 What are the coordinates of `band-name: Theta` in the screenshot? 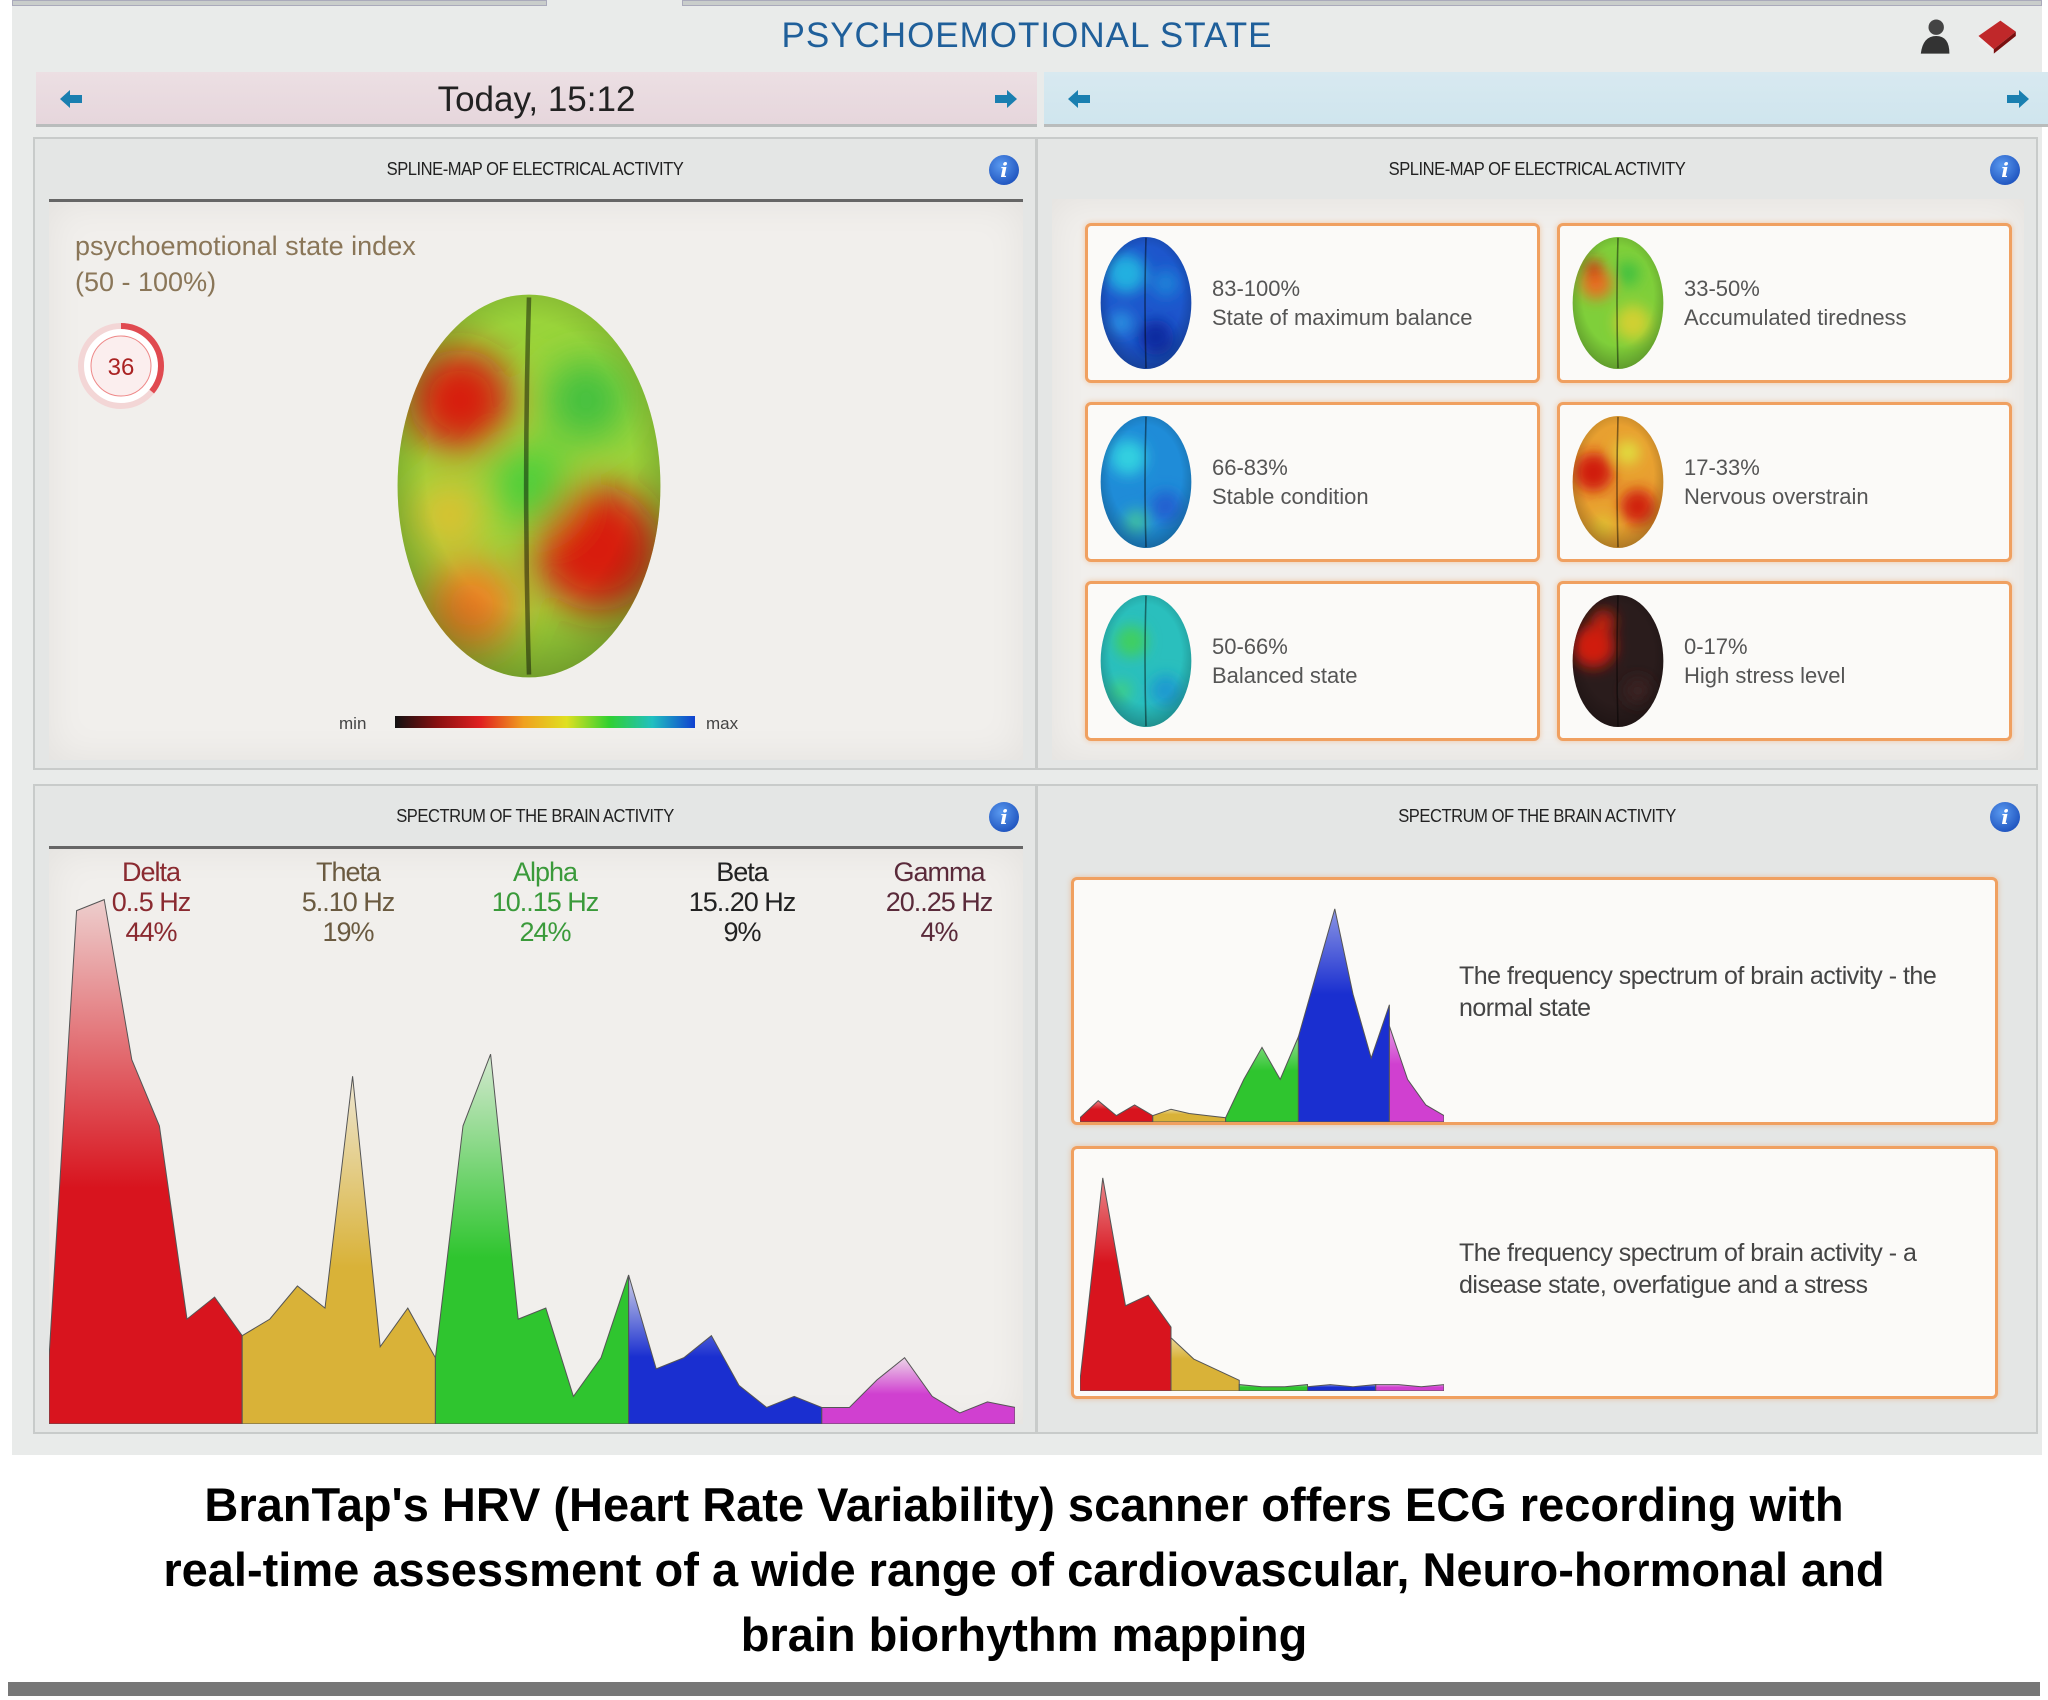 It's located at (348, 872).